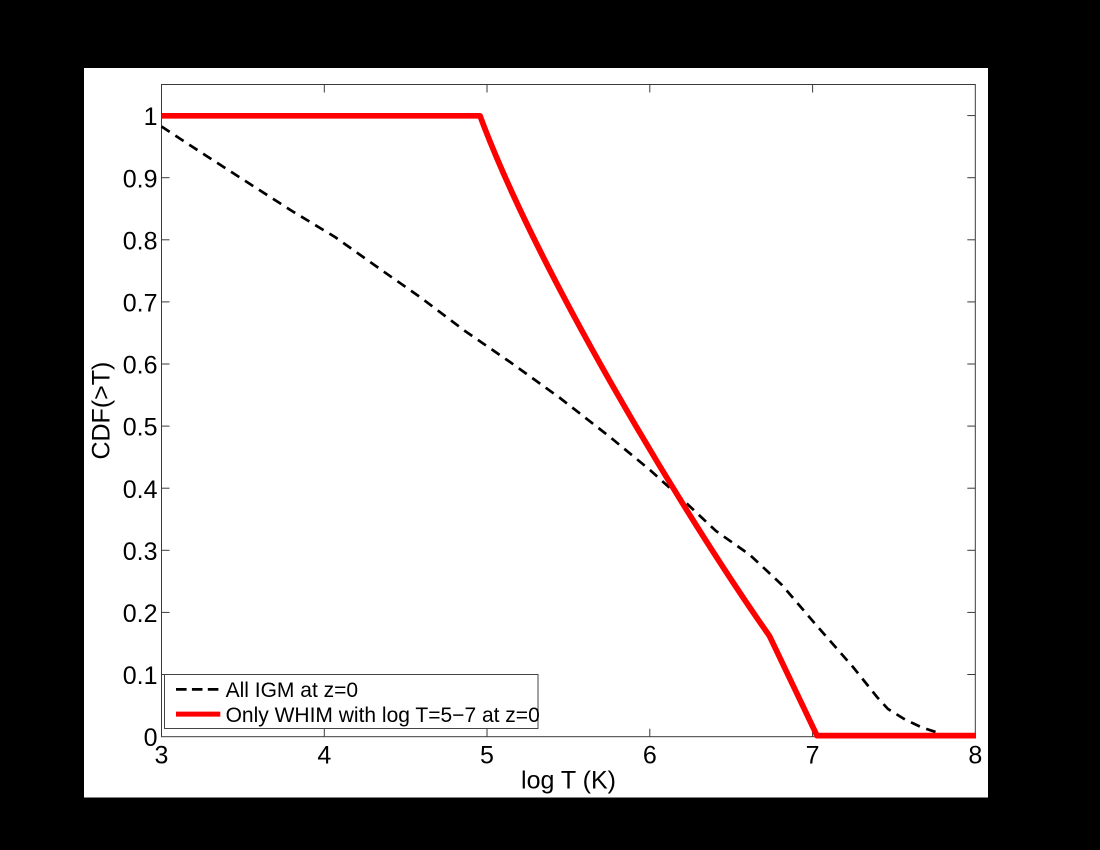 This screenshot has width=1100, height=850. Describe the element at coordinates (975, 756) in the screenshot. I see `svg-text: 8` at that location.